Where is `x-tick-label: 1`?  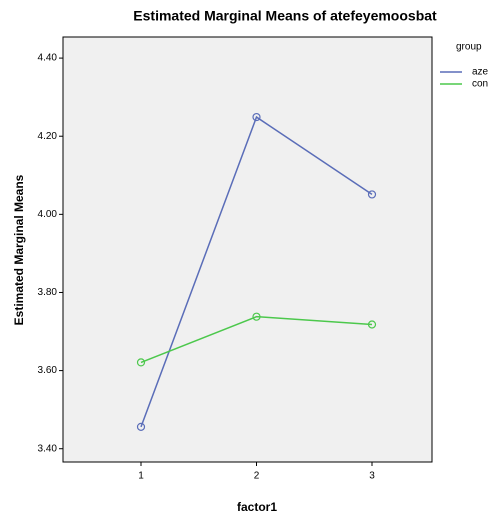 x-tick-label: 1 is located at coordinates (141, 476).